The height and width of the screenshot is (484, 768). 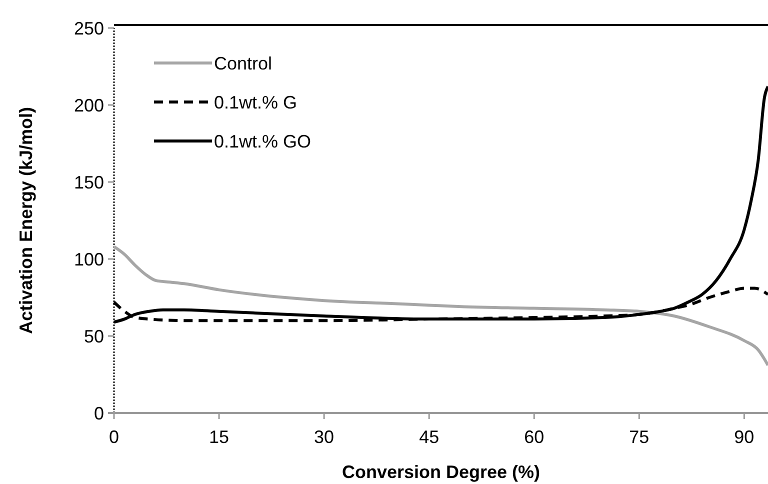 I want to click on x-tick-label: 0, so click(x=114, y=437).